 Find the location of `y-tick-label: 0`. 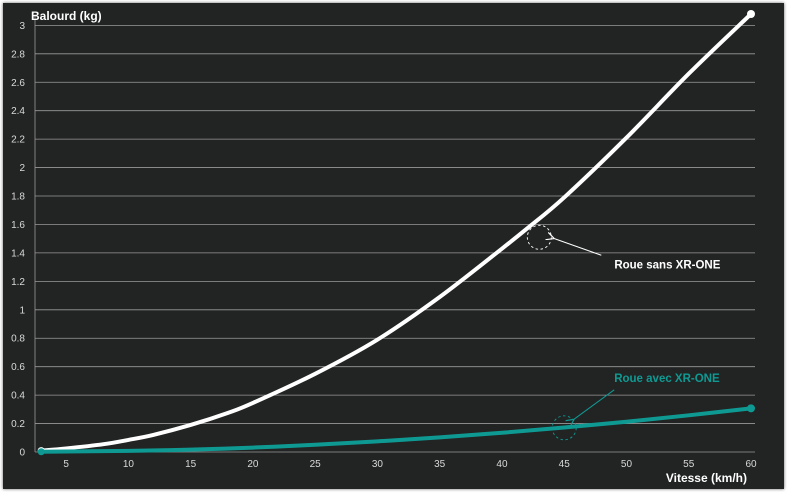

y-tick-label: 0 is located at coordinates (22, 453).